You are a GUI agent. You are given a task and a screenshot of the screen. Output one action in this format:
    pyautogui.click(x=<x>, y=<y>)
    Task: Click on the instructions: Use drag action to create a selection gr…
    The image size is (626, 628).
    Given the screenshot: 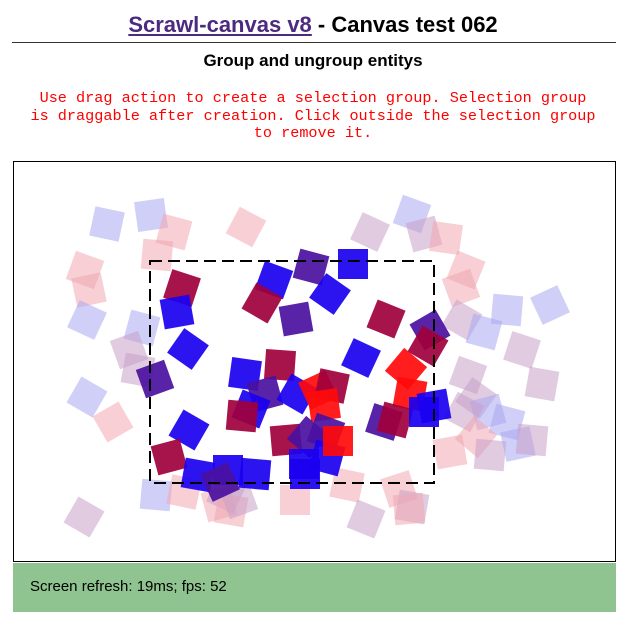 What is the action you would take?
    pyautogui.click(x=313, y=116)
    